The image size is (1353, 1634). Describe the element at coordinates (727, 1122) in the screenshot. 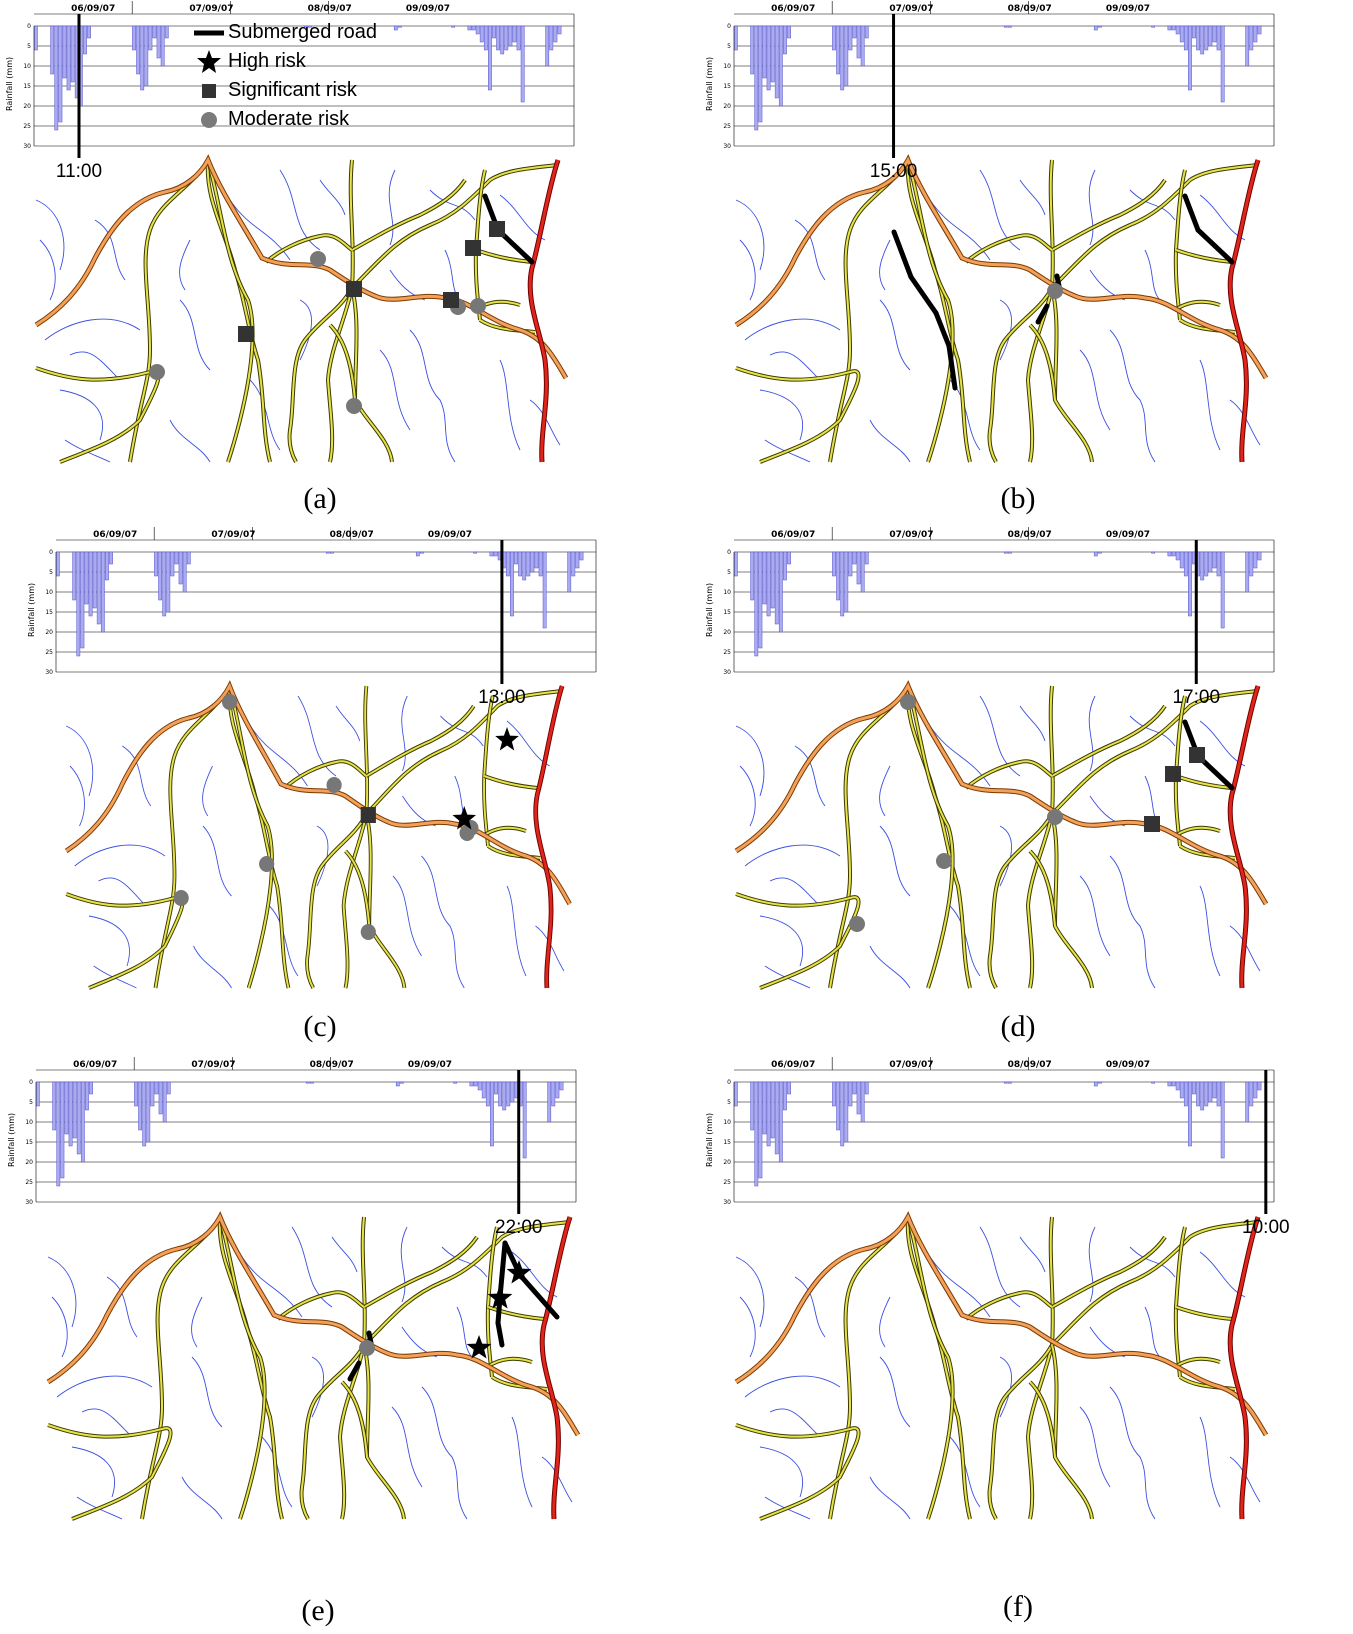

I see `y-tick-label: 10` at that location.